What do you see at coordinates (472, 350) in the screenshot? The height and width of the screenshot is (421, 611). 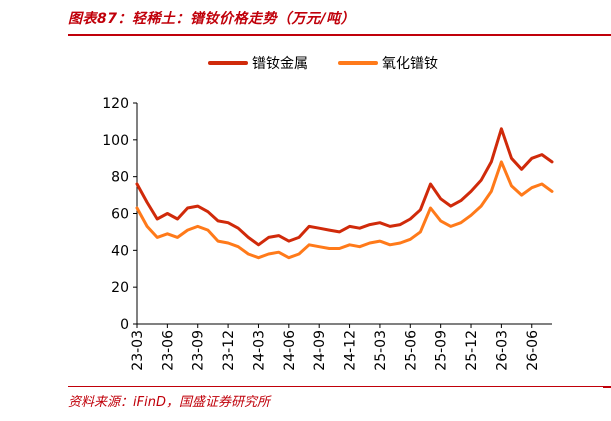 I see `x-tick-label: 25-12` at bounding box center [472, 350].